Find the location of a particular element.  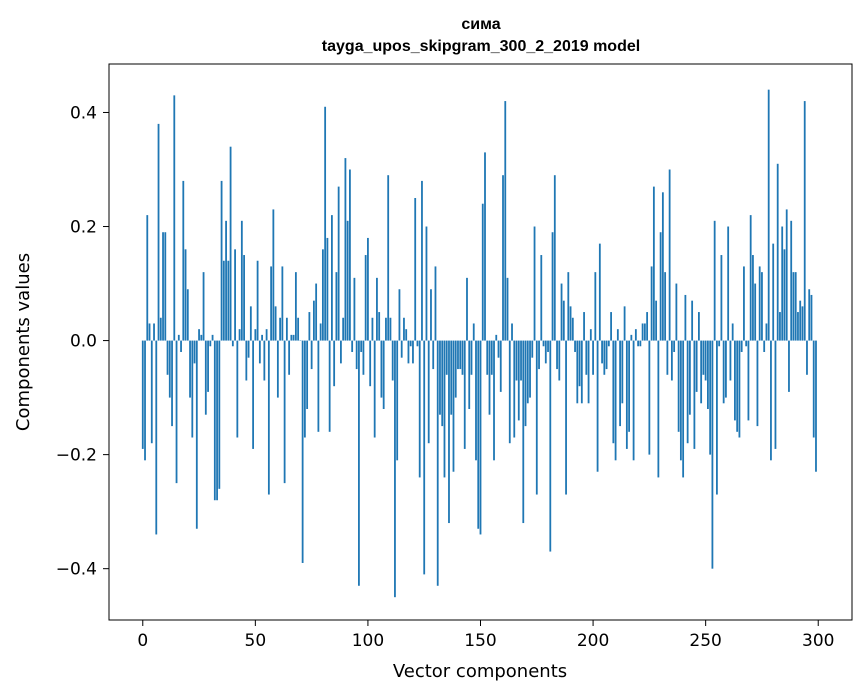

x-axis: 0 50 100 150 200 250 300 is located at coordinates (485, 635).